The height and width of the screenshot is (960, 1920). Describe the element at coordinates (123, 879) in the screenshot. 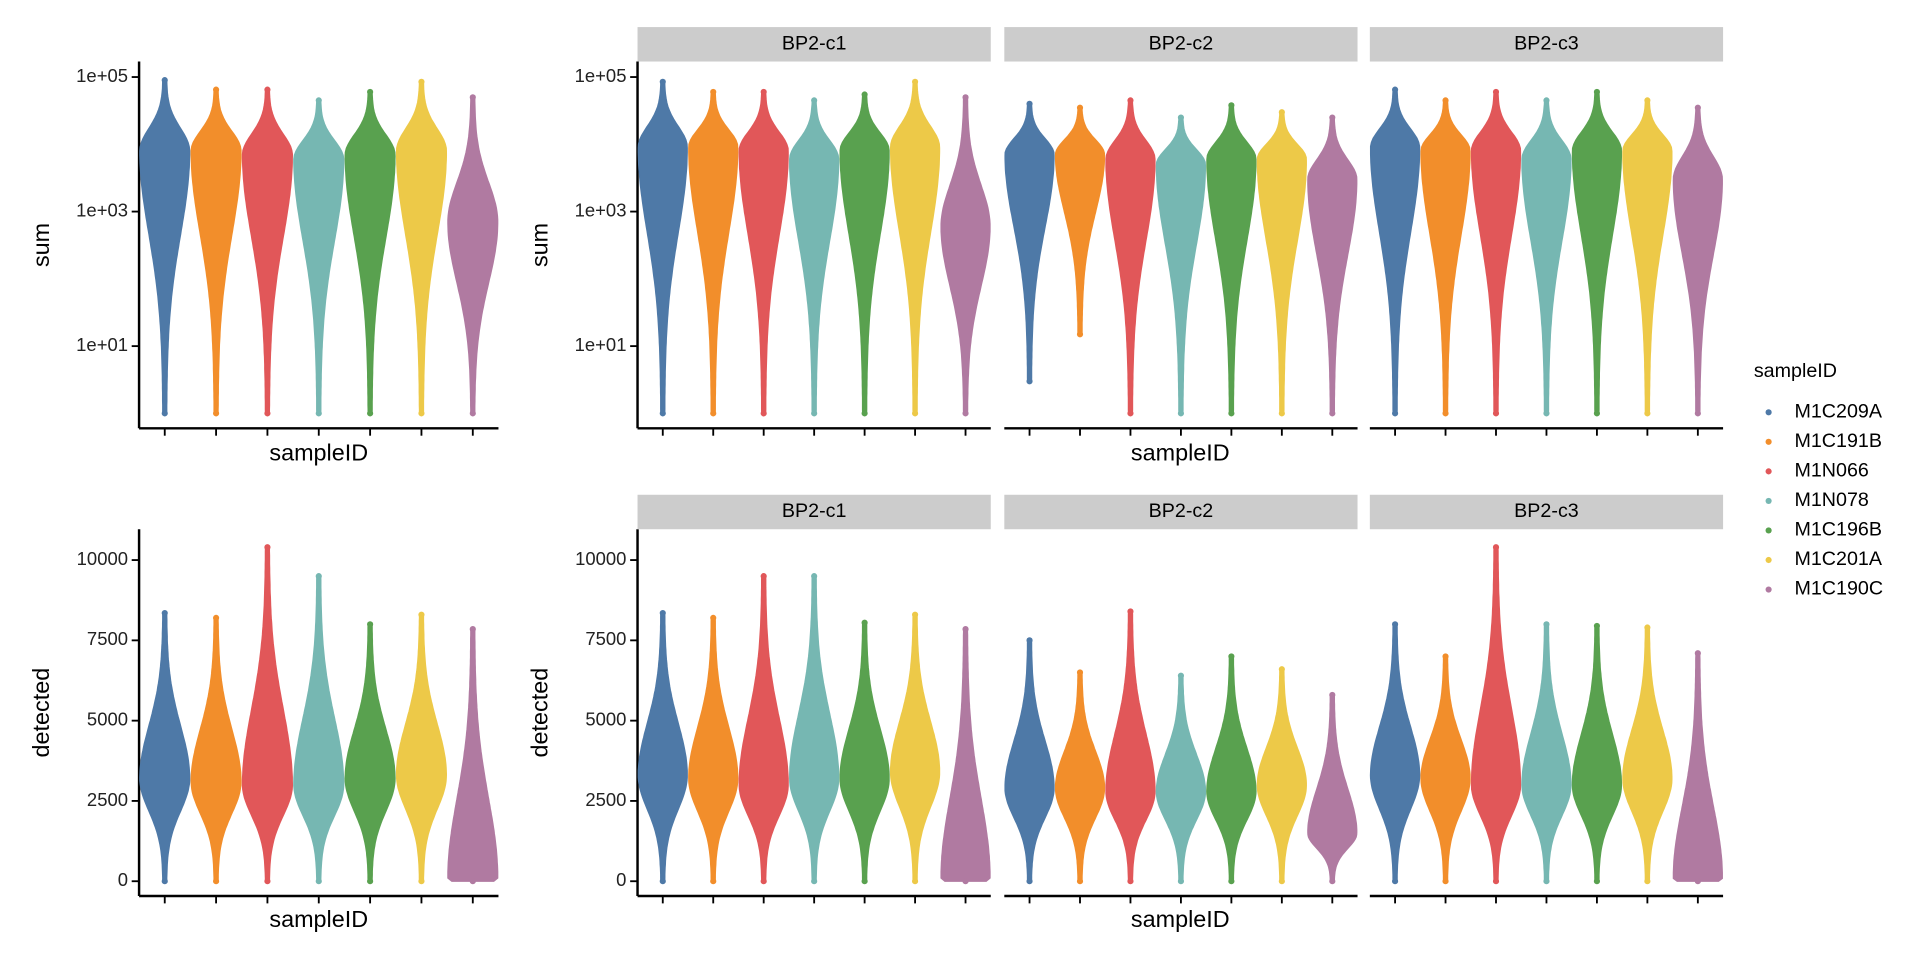

I see `y-tick-label: 0` at that location.